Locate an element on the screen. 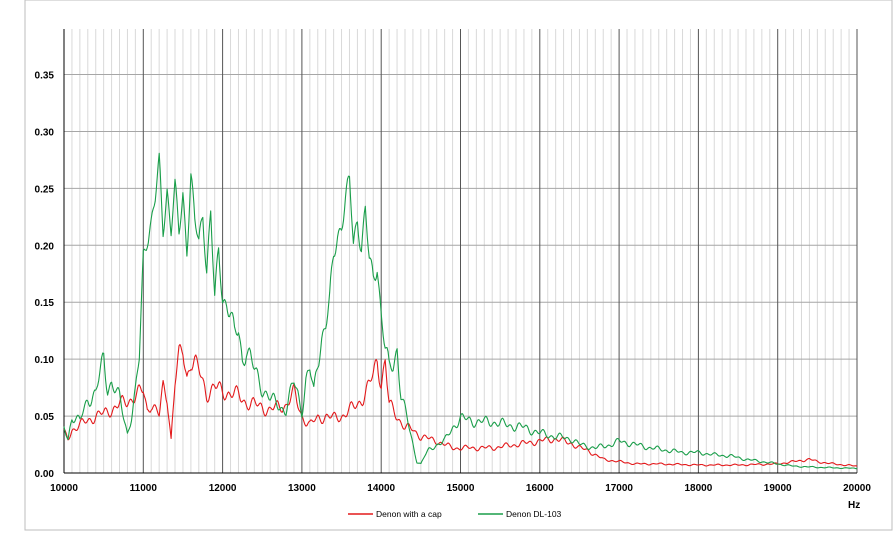 This screenshot has height=543, width=894. y-tick-label: 0.00 is located at coordinates (45, 474).